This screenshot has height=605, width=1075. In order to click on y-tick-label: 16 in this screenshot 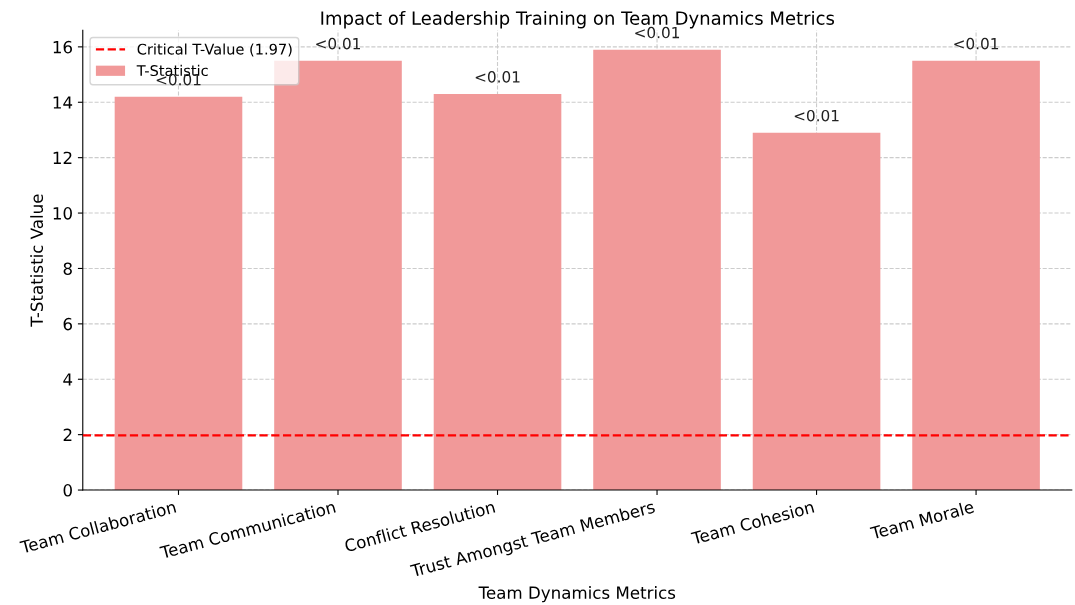, I will do `click(62, 47)`.